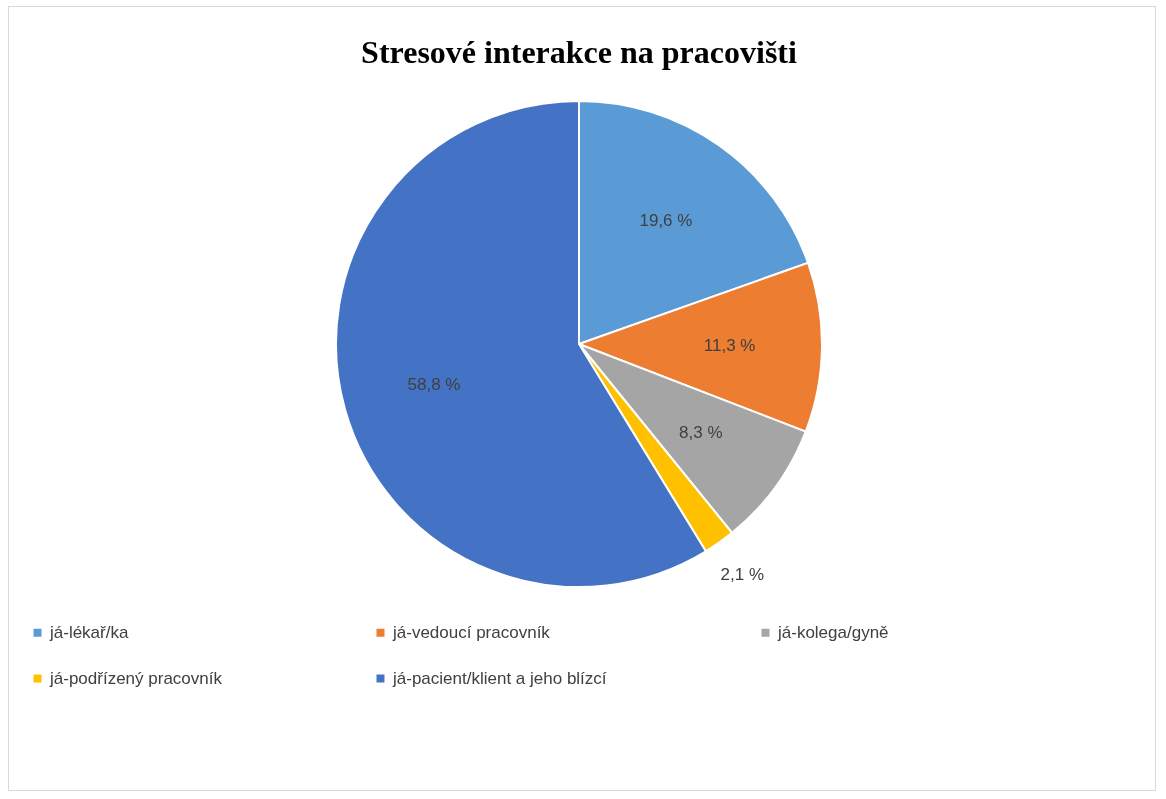  I want to click on data-label: 19,6 %, so click(666, 220).